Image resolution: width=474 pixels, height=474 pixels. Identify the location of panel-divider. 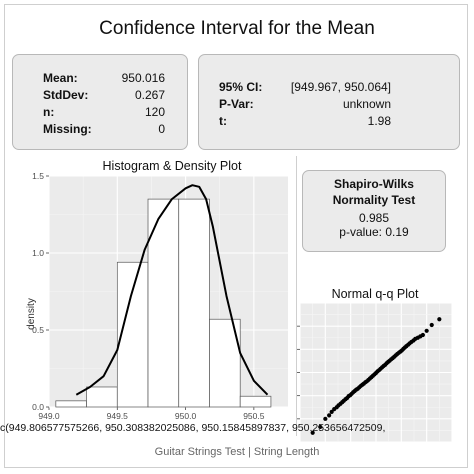
(296, 296).